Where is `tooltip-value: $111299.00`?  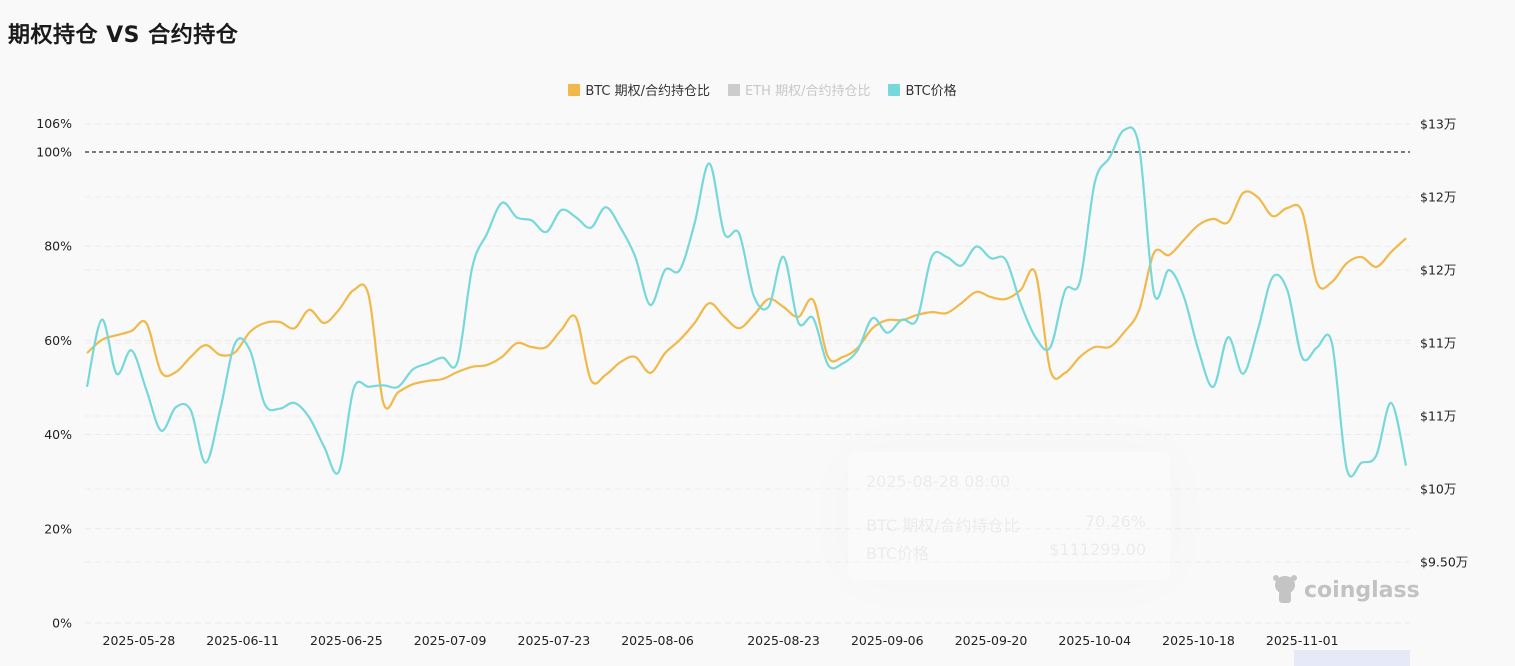
tooltip-value: $111299.00 is located at coordinates (1097, 549).